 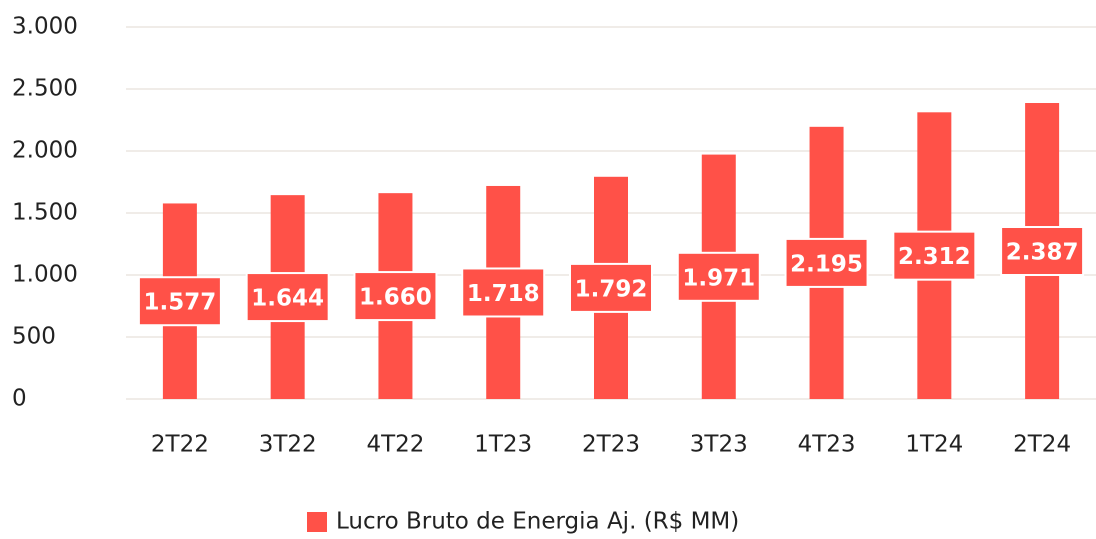 What do you see at coordinates (34, 337) in the screenshot?
I see `y-tick-label: 500` at bounding box center [34, 337].